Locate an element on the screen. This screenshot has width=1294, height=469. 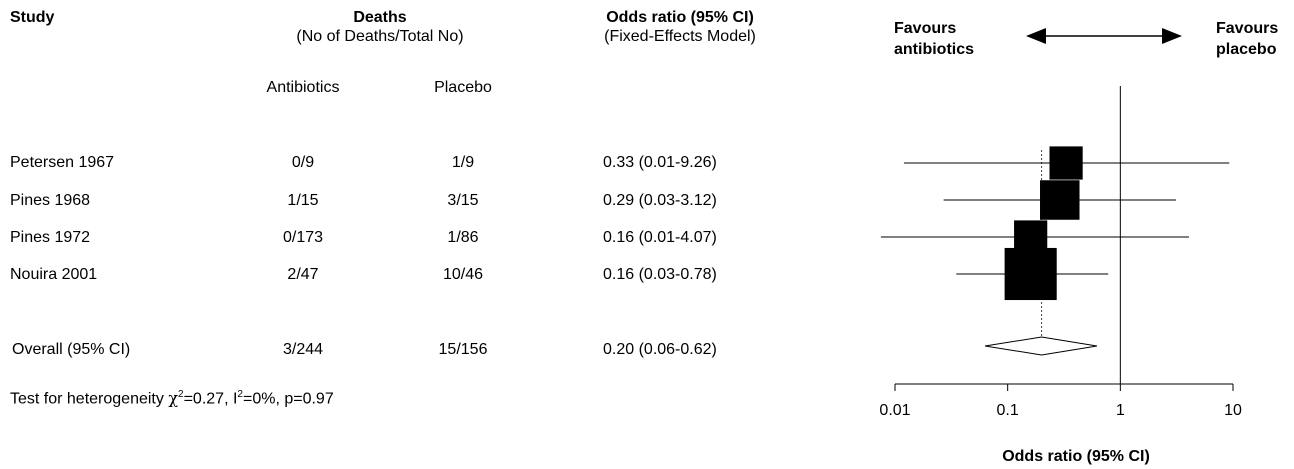
study-or-text: 0.33 (0.01-9.26) is located at coordinates (660, 162).